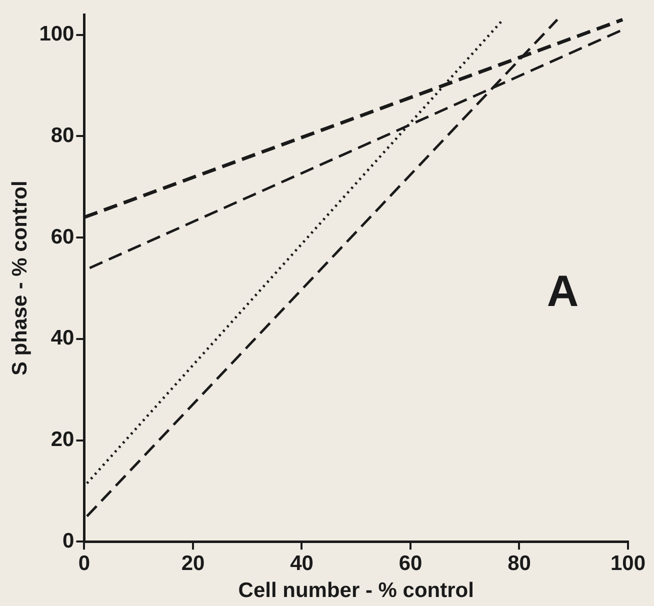  What do you see at coordinates (84, 563) in the screenshot?
I see `x-tick-label: 0` at bounding box center [84, 563].